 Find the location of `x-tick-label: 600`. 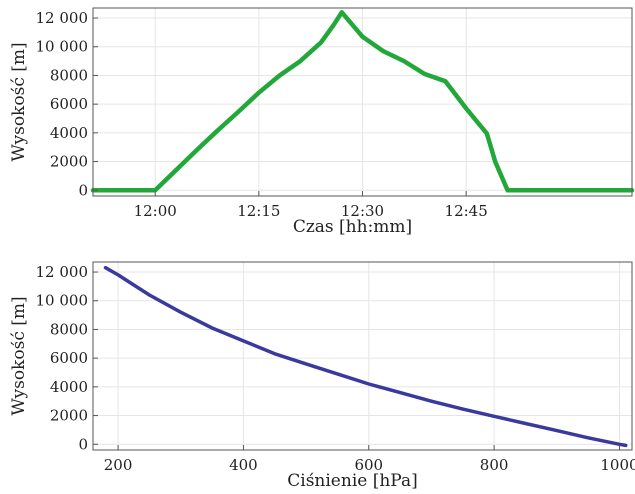

x-tick-label: 600 is located at coordinates (368, 465).